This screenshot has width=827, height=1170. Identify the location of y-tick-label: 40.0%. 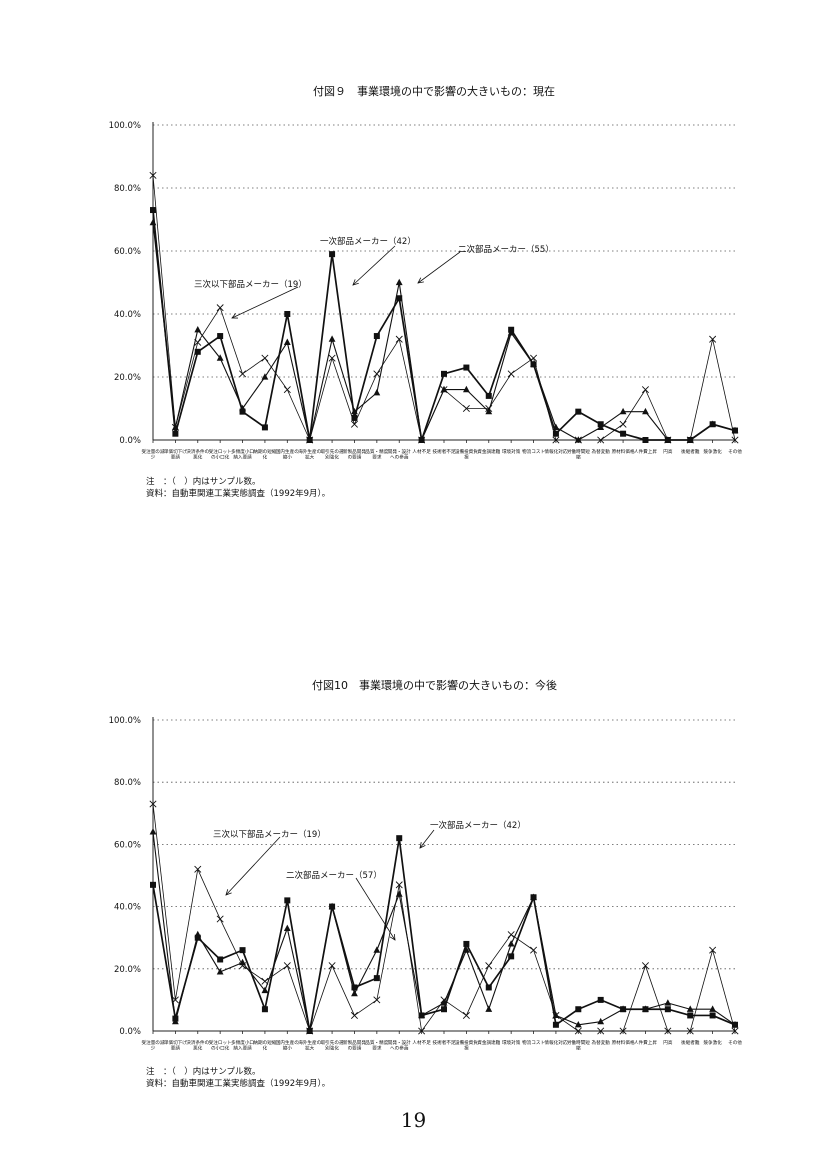
(127, 315).